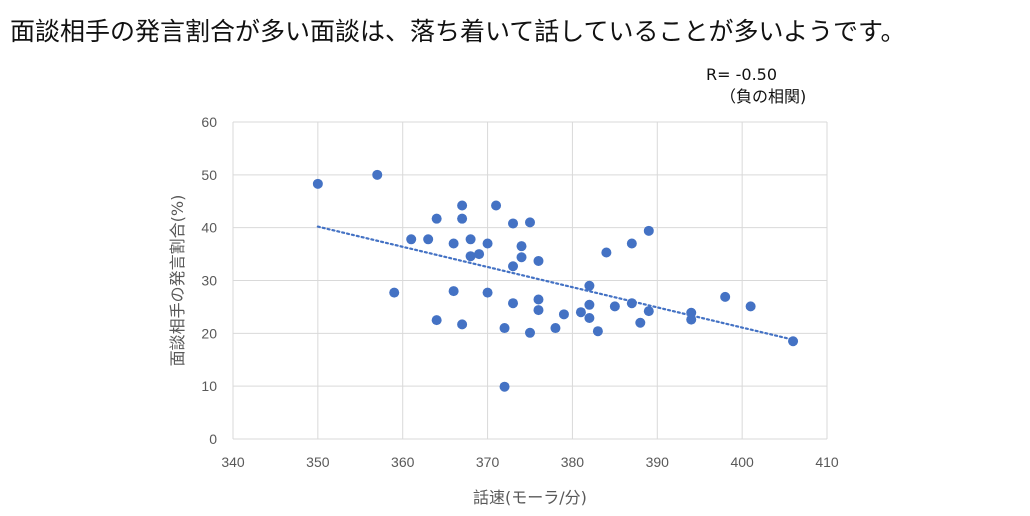 The image size is (1030, 516). What do you see at coordinates (827, 462) in the screenshot?
I see `x-tick-label: 410` at bounding box center [827, 462].